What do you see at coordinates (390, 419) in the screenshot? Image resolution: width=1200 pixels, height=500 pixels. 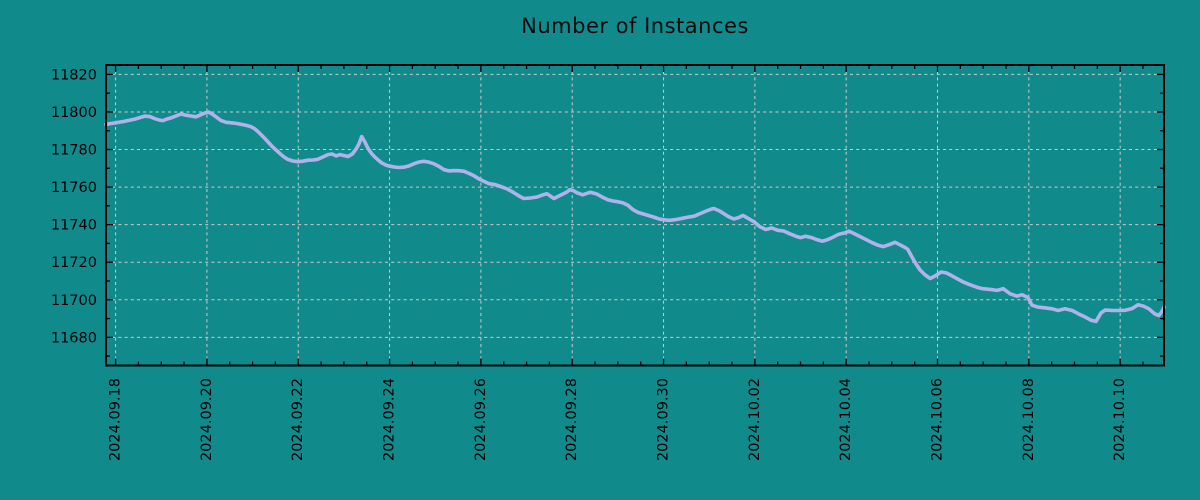 I see `x-tick-label: 2024.09.24` at bounding box center [390, 419].